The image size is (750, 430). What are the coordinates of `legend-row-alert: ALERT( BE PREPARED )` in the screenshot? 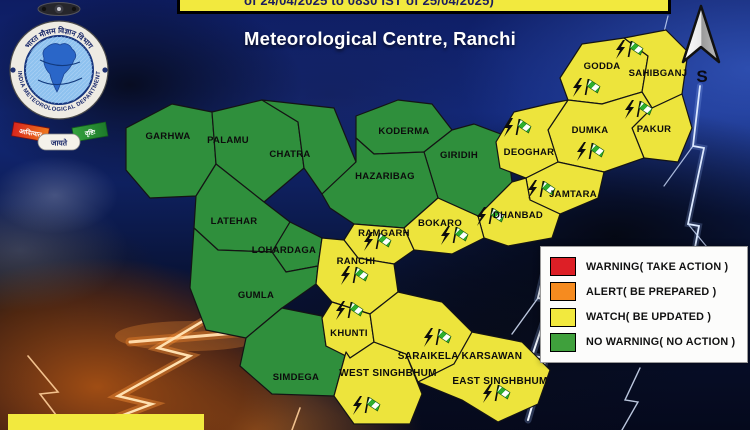 It's located at (644, 292).